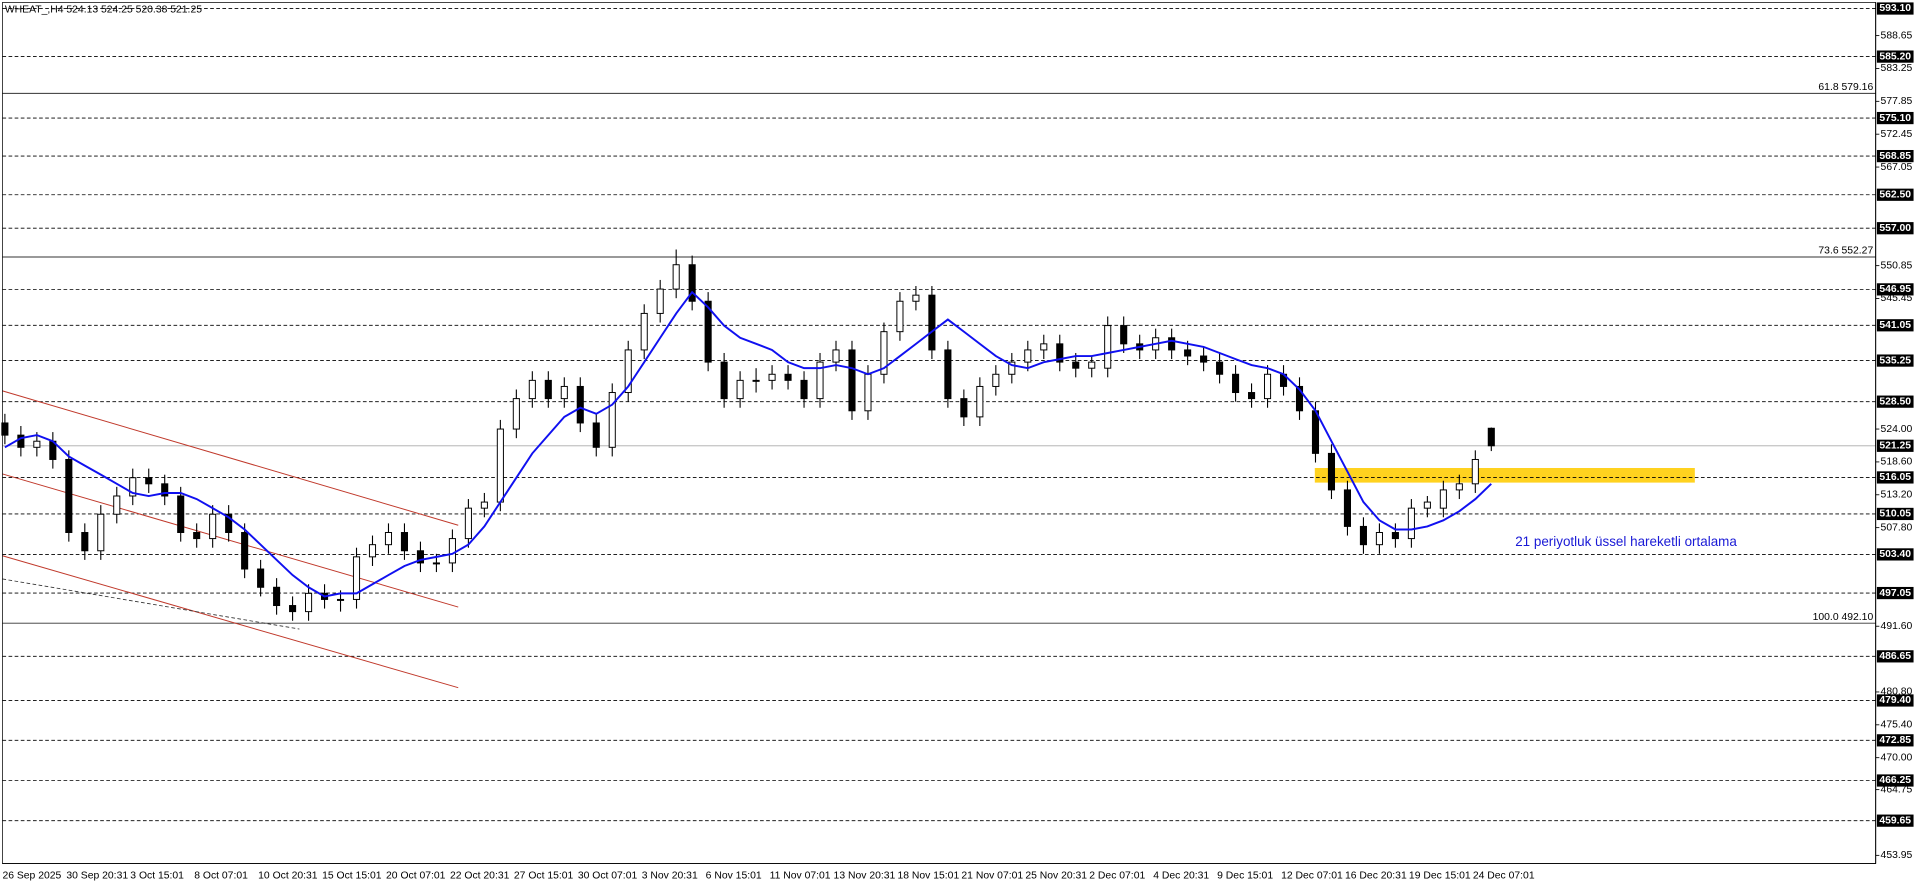  I want to click on level-line-label: 593.10, so click(1895, 8).